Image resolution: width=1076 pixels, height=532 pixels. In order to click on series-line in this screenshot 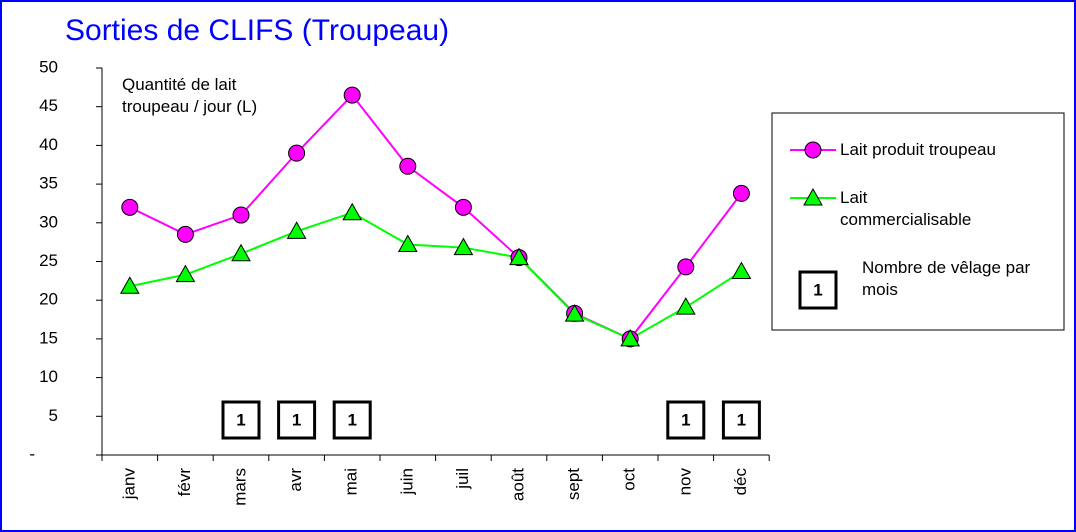, I will do `click(435, 276)`.